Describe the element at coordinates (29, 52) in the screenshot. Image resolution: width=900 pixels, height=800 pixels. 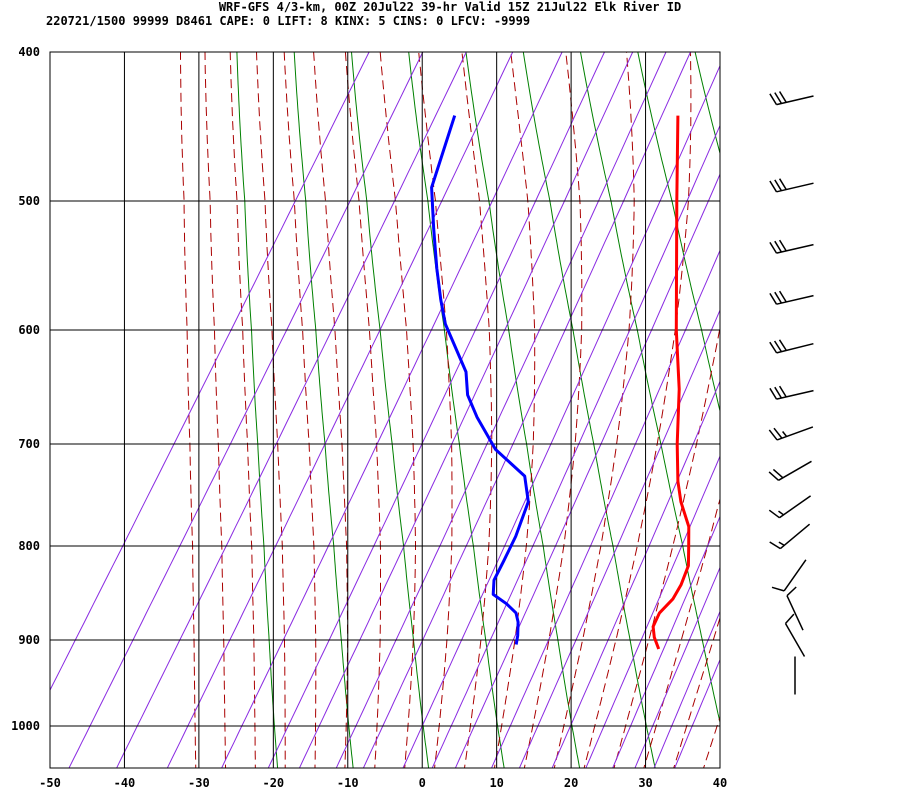
I see `y-tick-label: 400` at that location.